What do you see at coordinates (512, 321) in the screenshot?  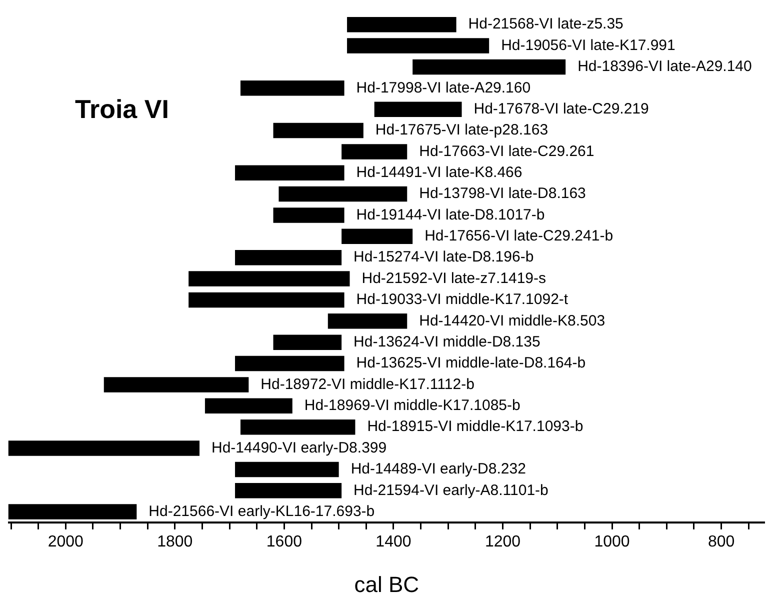 I see `y-tick-label: Hd-14420-VI middle-K8.503` at bounding box center [512, 321].